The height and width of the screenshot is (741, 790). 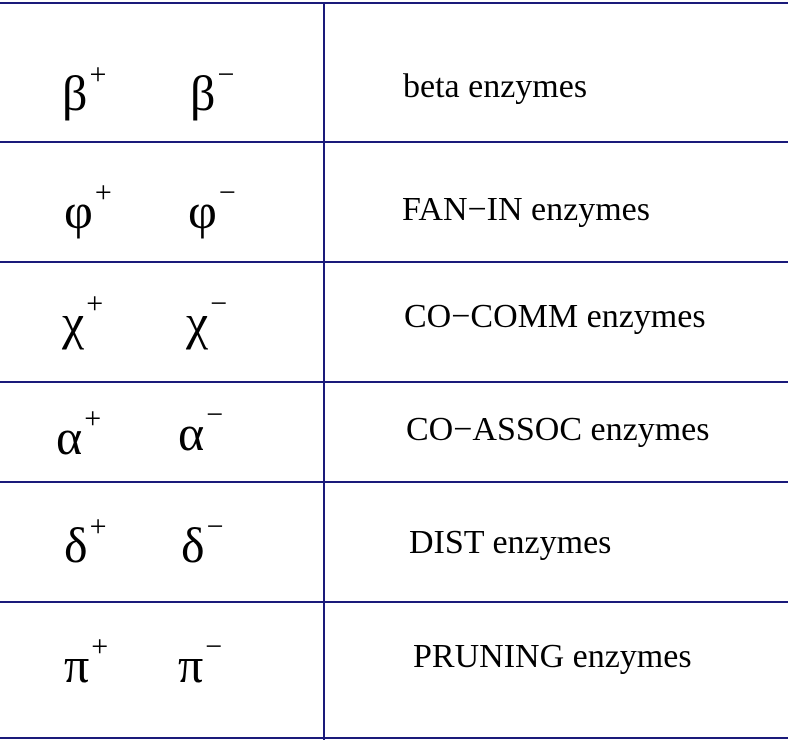 I want to click on enzyme-label: DIST enzymes, so click(x=510, y=542).